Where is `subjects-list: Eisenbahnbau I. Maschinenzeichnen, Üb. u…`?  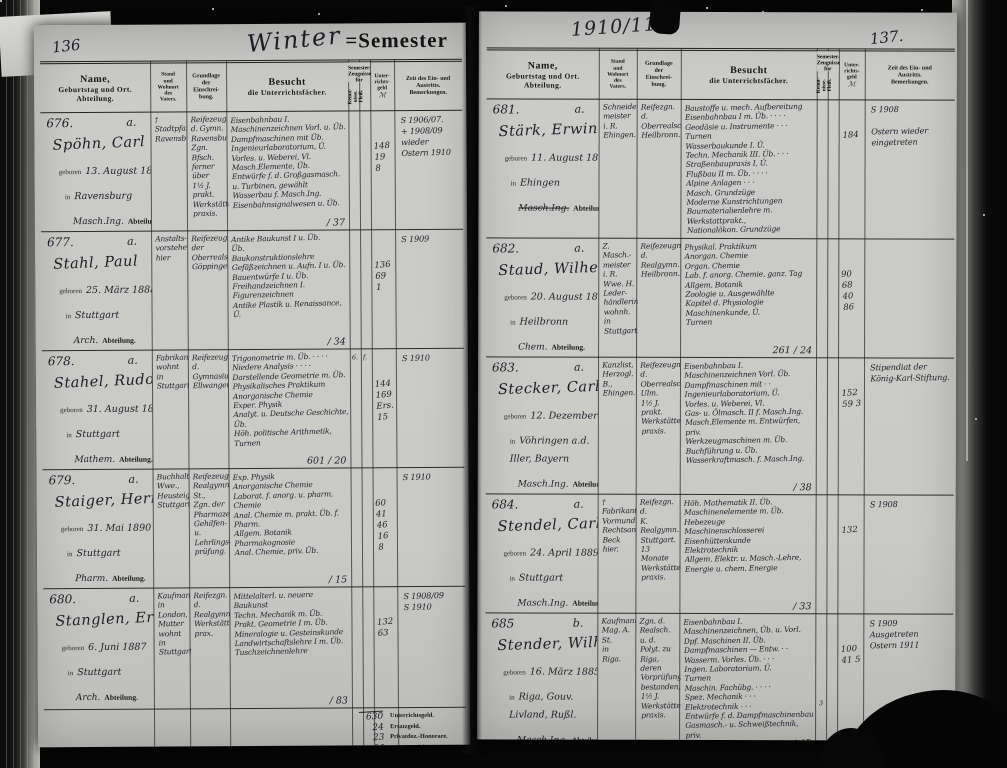 subjects-list: Eisenbahnbau I. Maschinenzeichnen, Üb. u… is located at coordinates (748, 678).